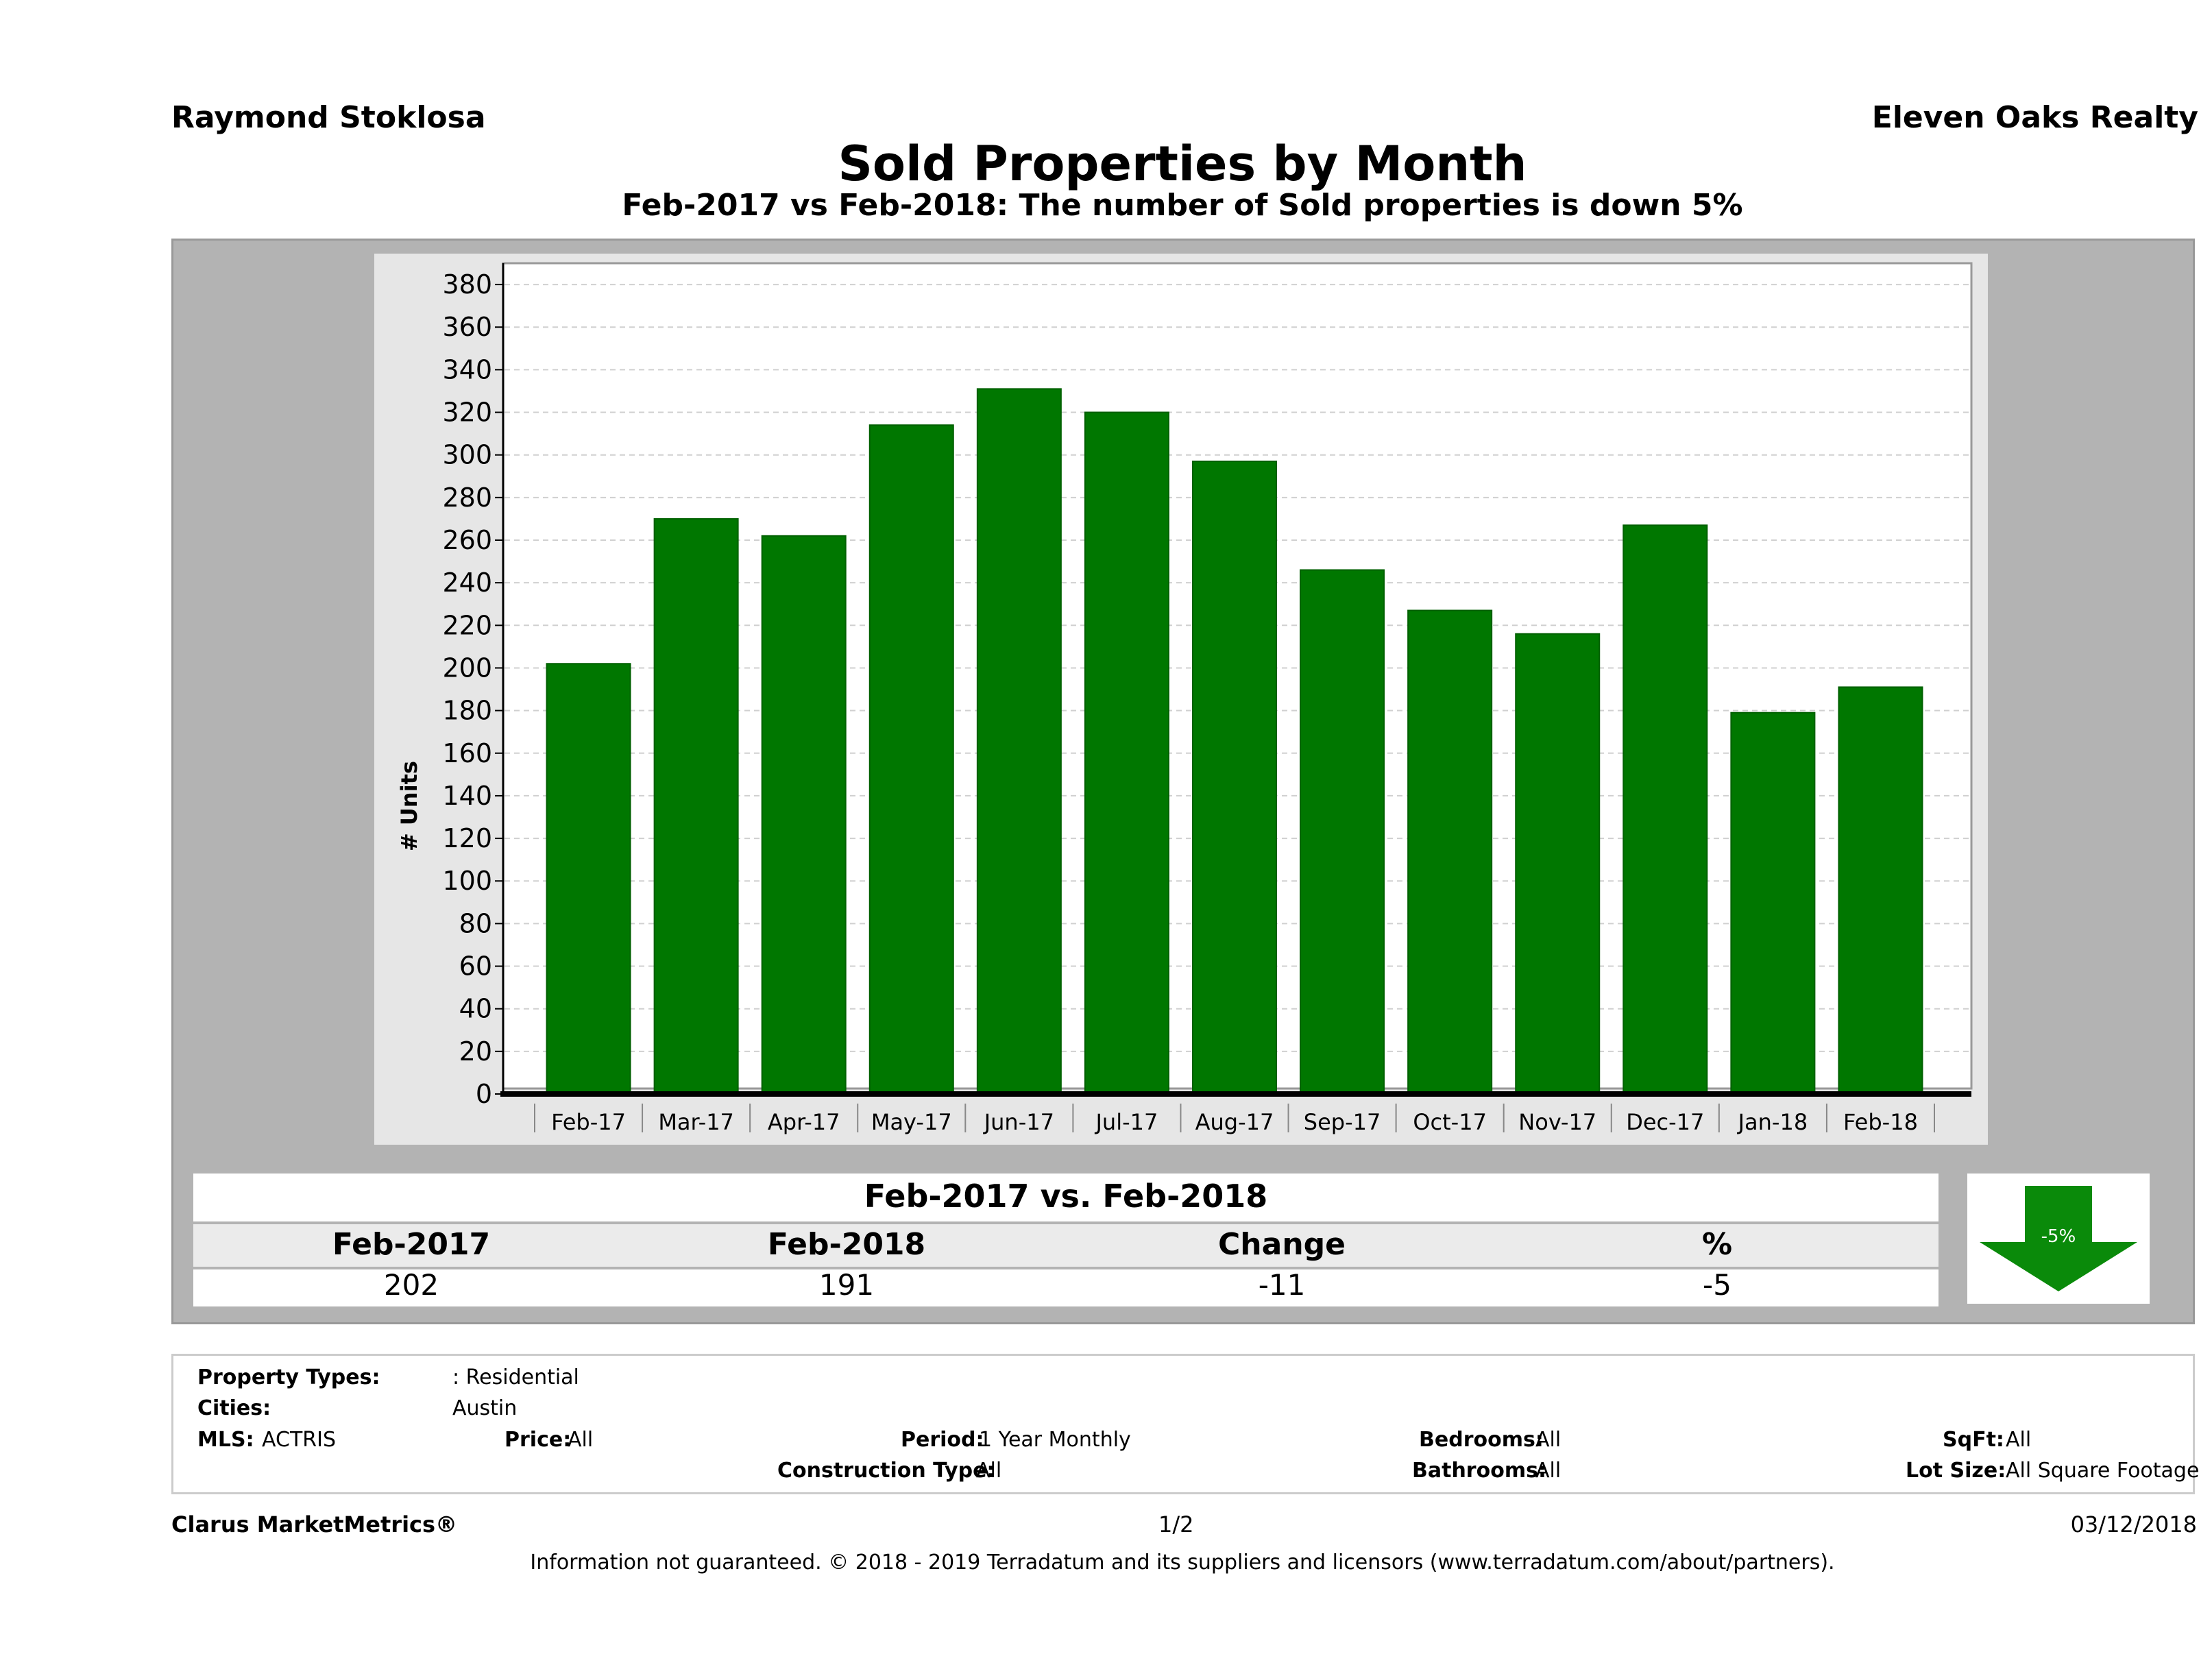 This screenshot has height=1678, width=2212. Describe the element at coordinates (485, 1408) in the screenshot. I see `cities-value: Austin` at that location.